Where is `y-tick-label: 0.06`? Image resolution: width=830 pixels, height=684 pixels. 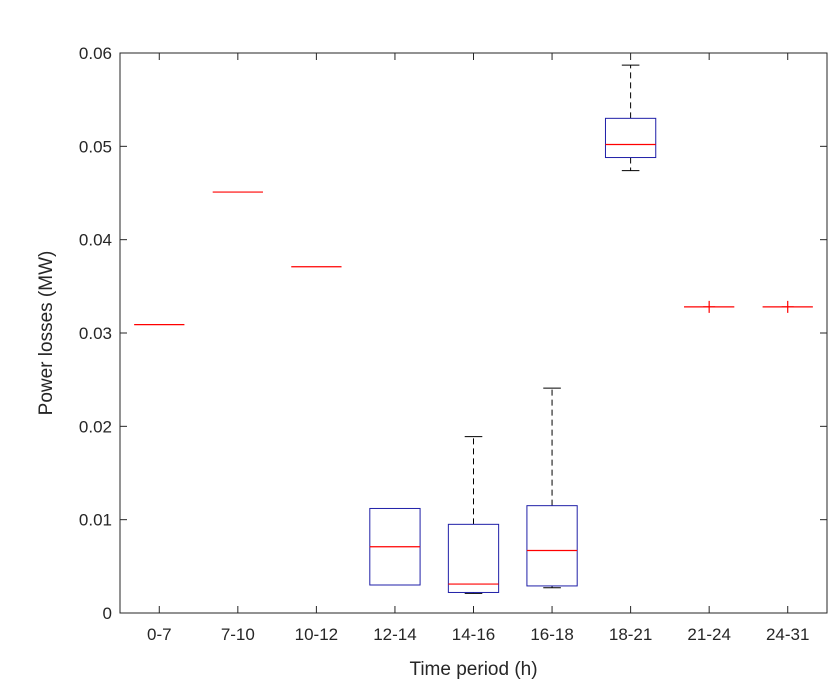 y-tick-label: 0.06 is located at coordinates (95, 53).